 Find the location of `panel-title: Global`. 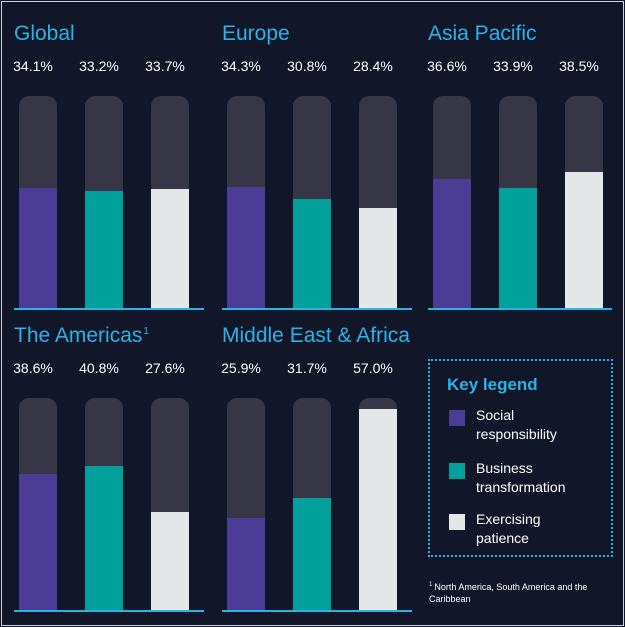

panel-title: Global is located at coordinates (44, 33).